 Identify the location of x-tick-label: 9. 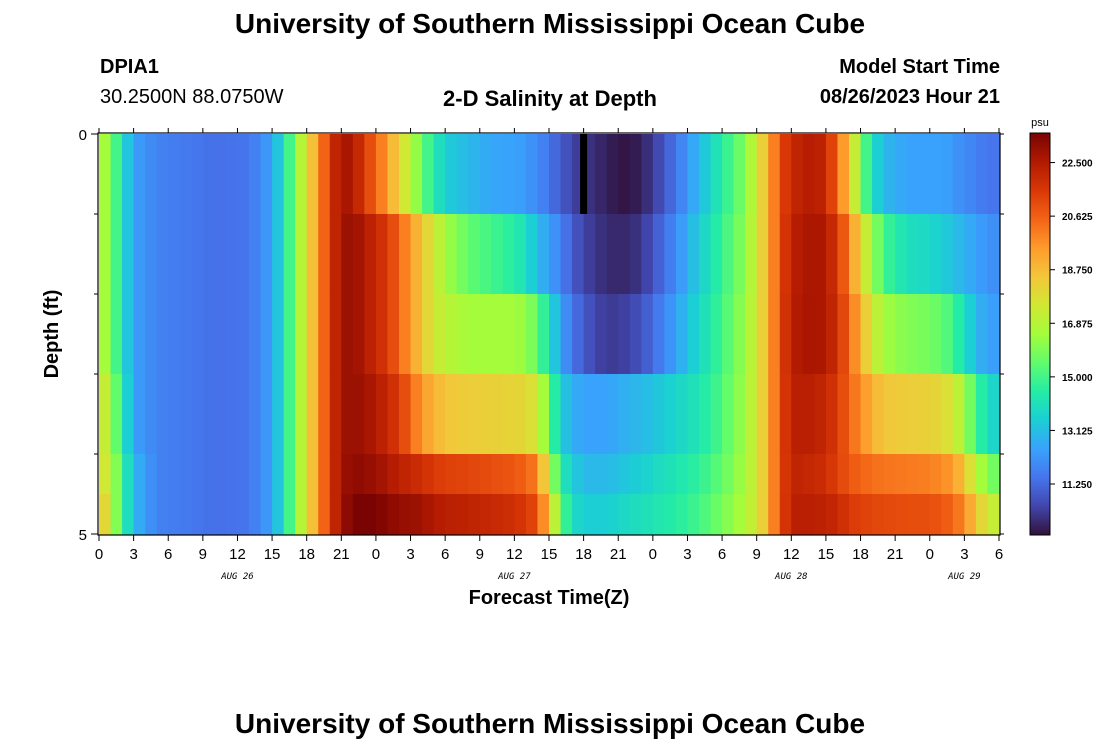
(203, 554).